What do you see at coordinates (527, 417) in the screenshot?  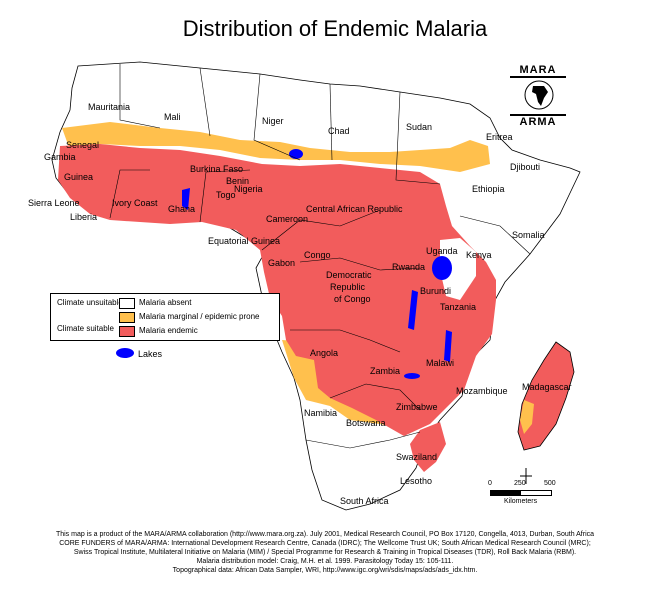 I see `madagascar-marginal` at bounding box center [527, 417].